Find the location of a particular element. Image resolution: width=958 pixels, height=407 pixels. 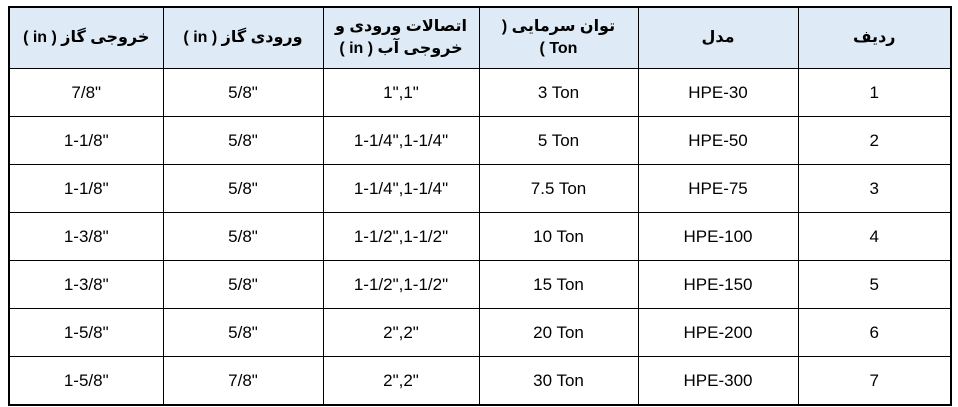

table-cell: HPE-50 is located at coordinates (718, 140).